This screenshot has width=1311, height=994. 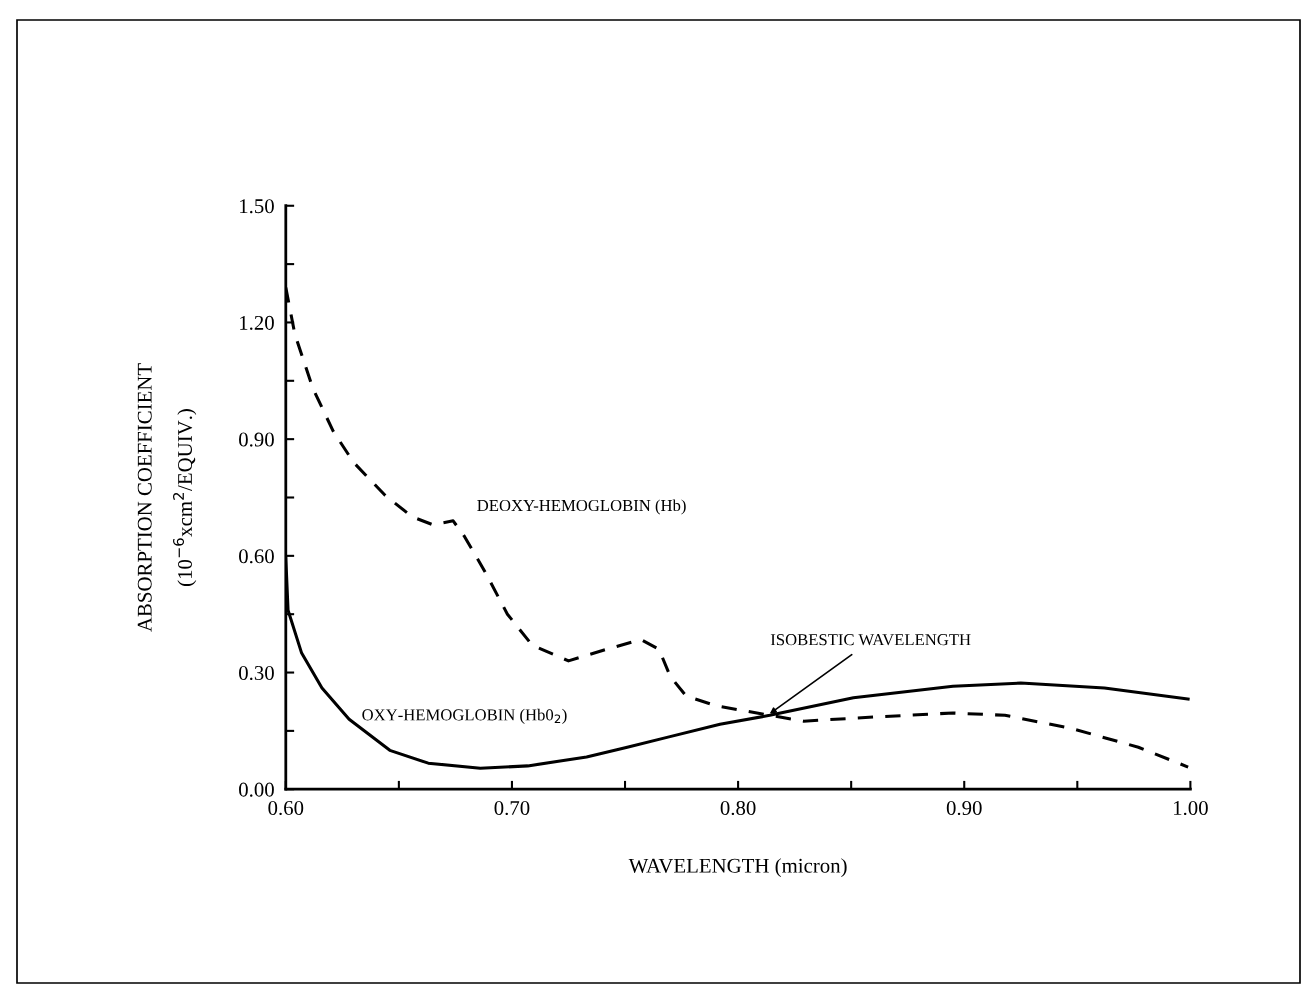 I want to click on y-tick-label: 0.60, so click(x=256, y=556).